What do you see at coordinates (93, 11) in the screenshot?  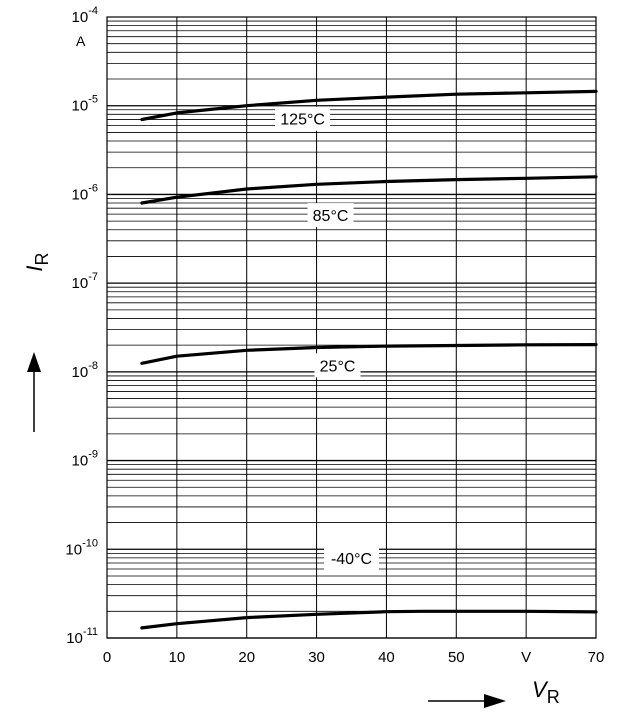 I see `y-tick-exponent: -4` at bounding box center [93, 11].